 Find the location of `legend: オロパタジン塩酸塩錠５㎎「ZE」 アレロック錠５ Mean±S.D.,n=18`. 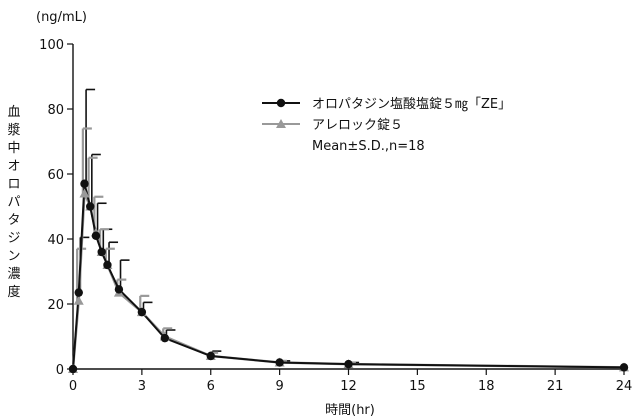

legend: オロパタジン塩酸塩錠５㎎「ZE」 アレロック錠５ Mean±S.D.,n=18 is located at coordinates (386, 125).